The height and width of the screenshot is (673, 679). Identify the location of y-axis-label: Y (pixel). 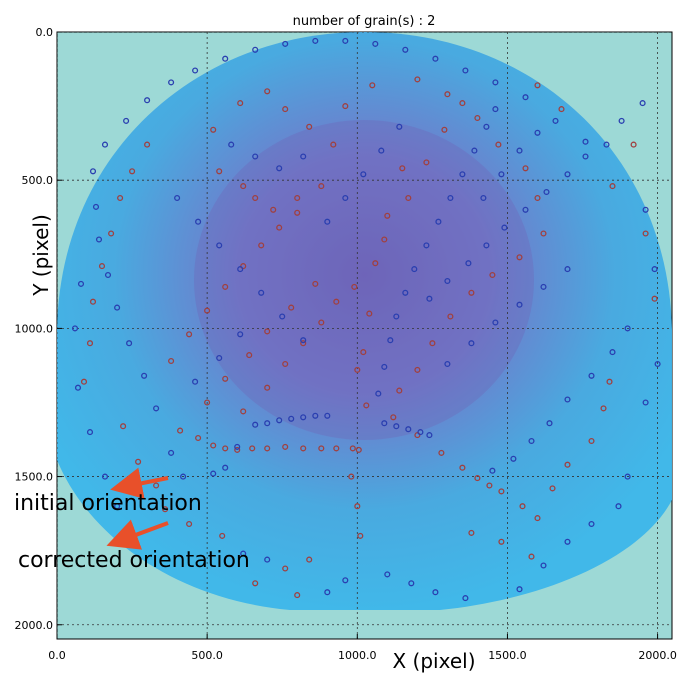
(41, 255).